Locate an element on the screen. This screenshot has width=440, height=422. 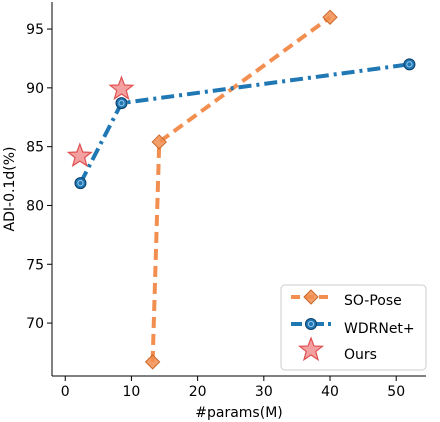
y-tick-label: 75 is located at coordinates (35, 265).